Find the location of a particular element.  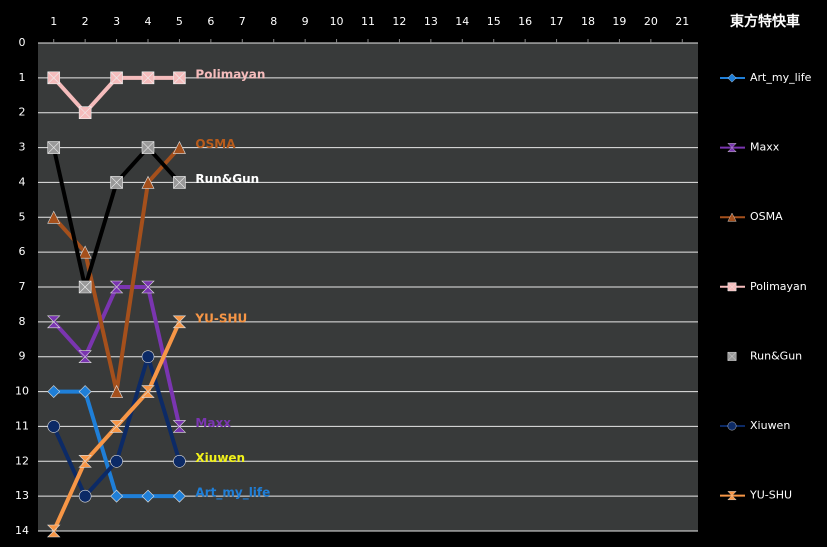

x-tick-label: 13 is located at coordinates (431, 21).